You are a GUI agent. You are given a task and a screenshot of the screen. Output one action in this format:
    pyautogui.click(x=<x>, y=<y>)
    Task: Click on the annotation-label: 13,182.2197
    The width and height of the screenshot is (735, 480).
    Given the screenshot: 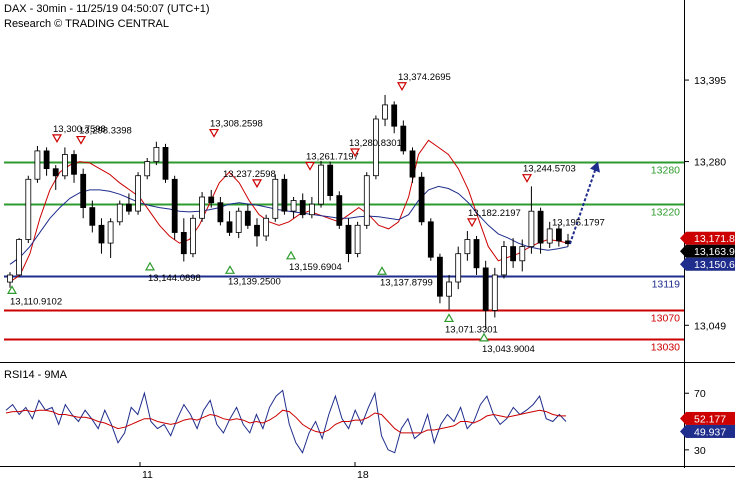 What is the action you would take?
    pyautogui.click(x=494, y=213)
    